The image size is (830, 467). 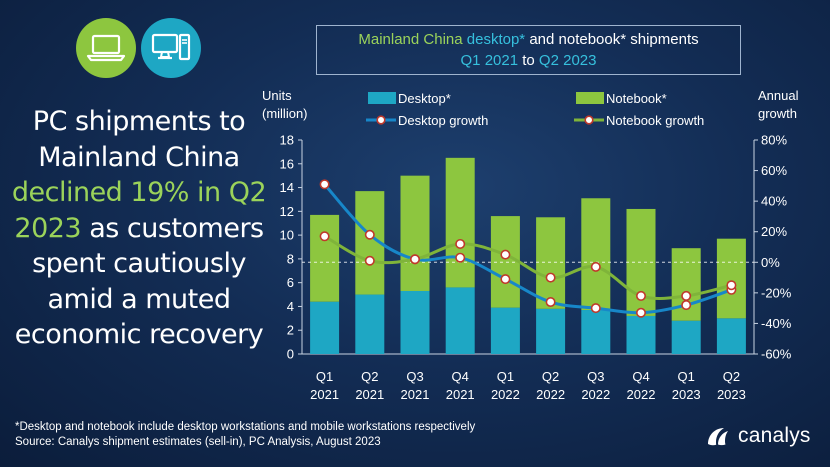 I want to click on laptop-icon-badge, so click(x=106, y=48).